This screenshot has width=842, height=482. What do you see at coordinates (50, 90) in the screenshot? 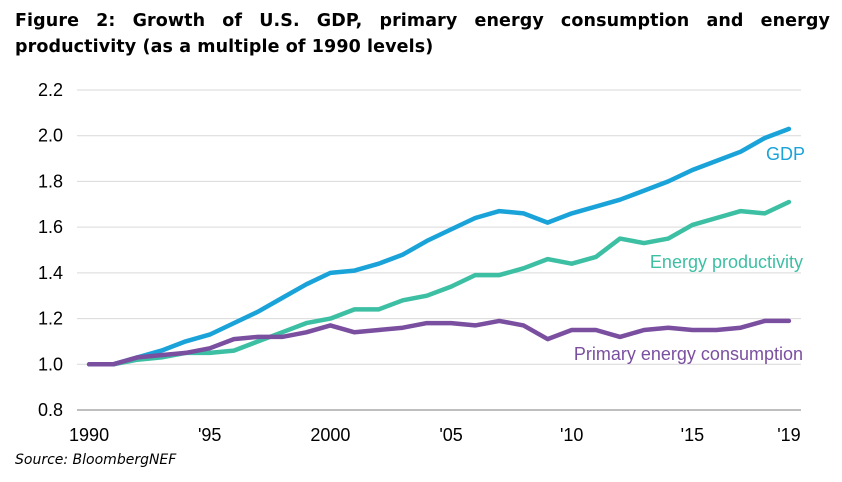
I see `y-tick-label: 2.2` at bounding box center [50, 90].